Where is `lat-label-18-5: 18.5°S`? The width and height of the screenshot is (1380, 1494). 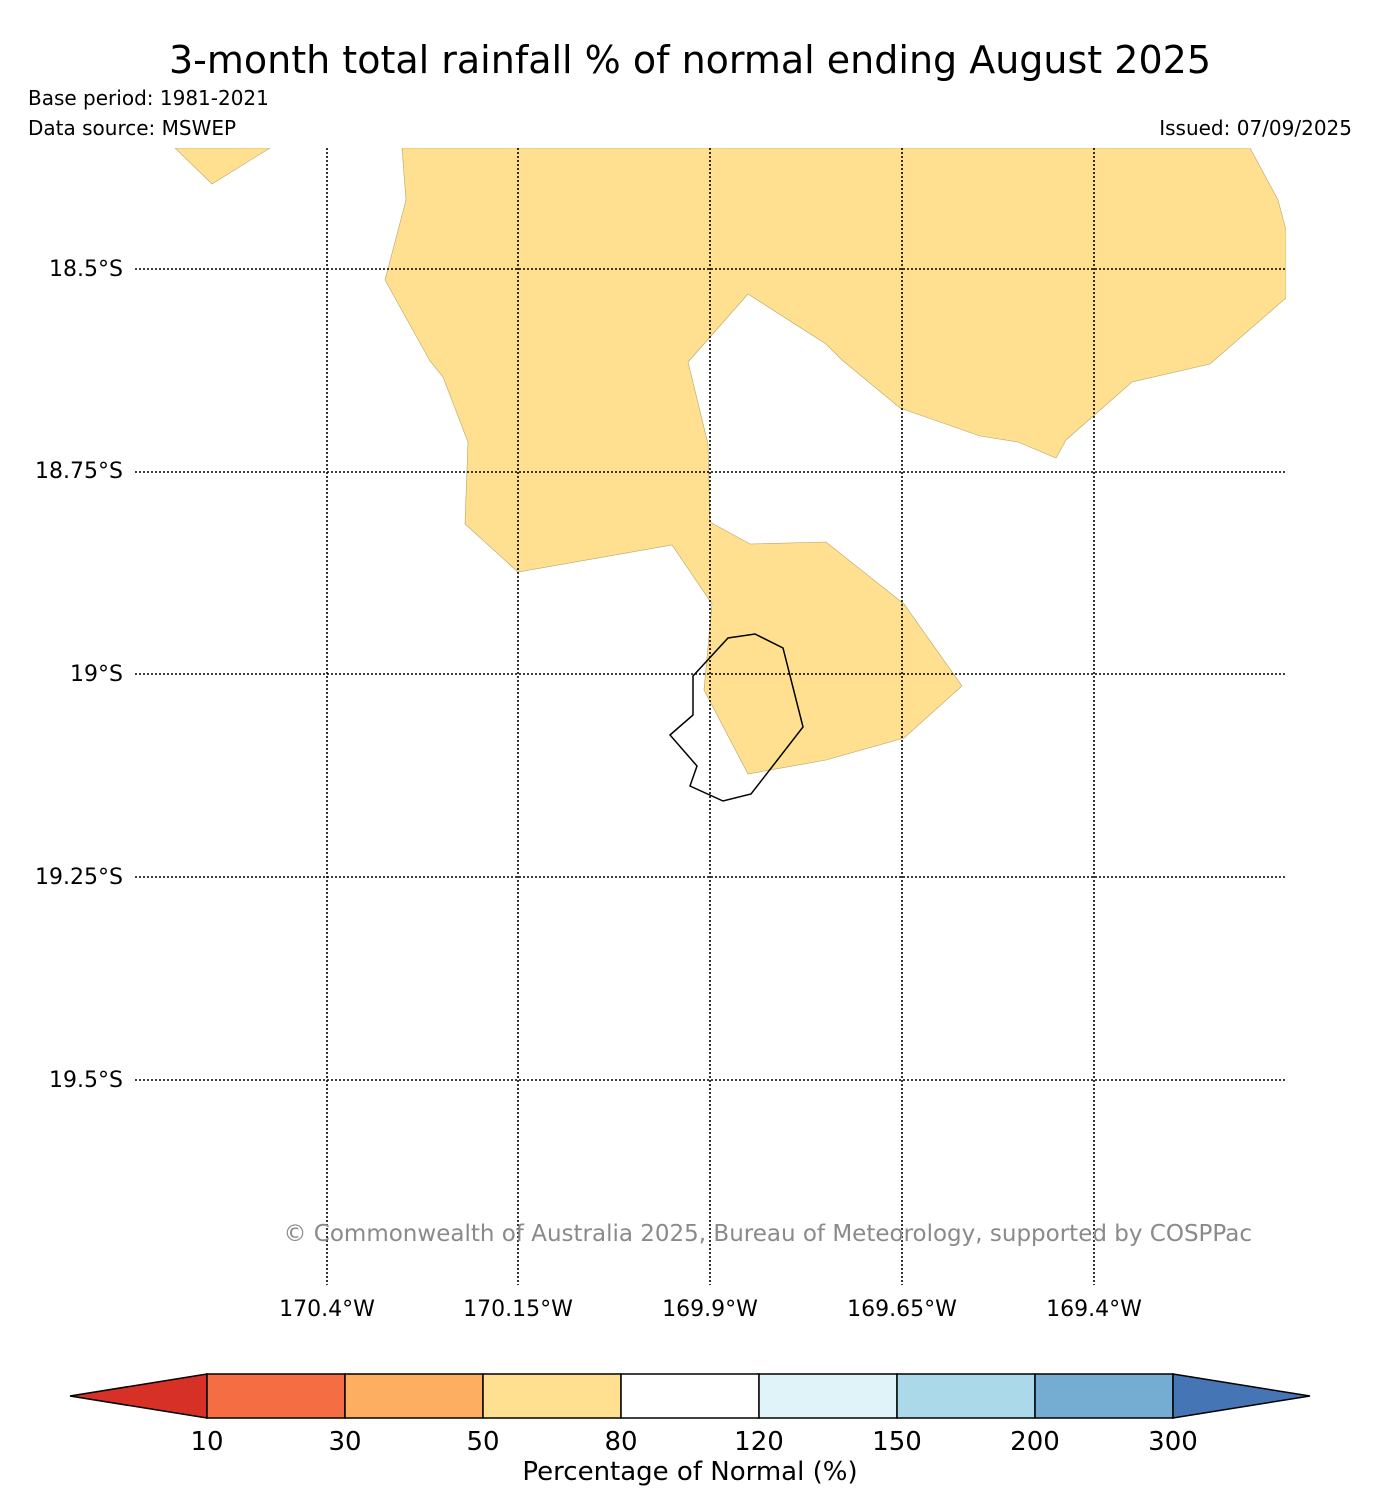 lat-label-18-5: 18.5°S is located at coordinates (86, 269).